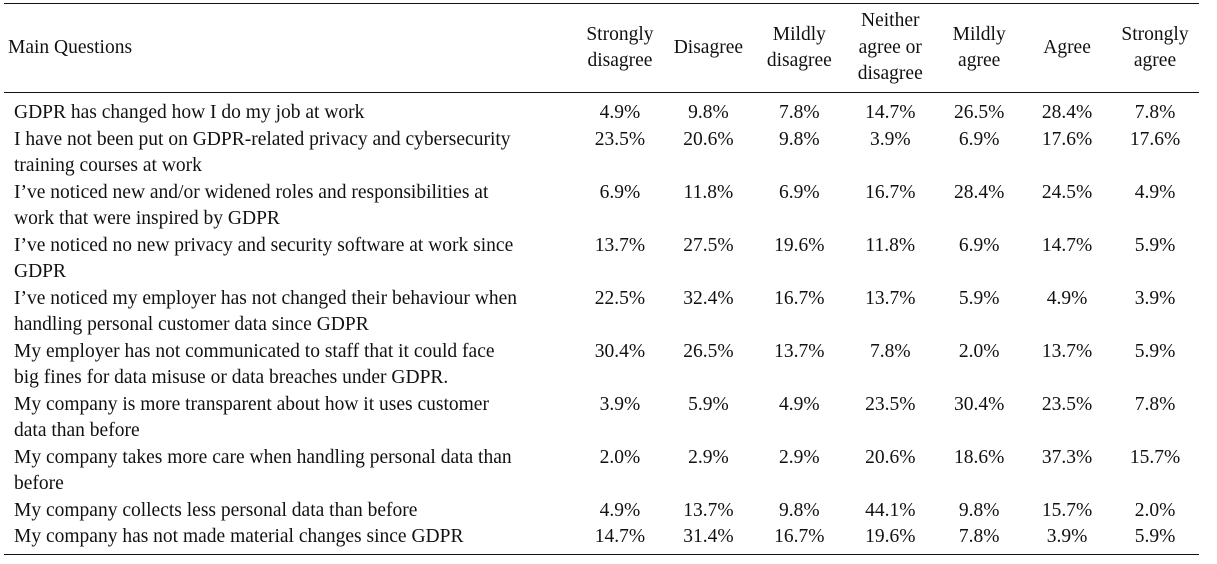  I want to click on column-header-mildly-disagree: Mildly disagree, so click(799, 48).